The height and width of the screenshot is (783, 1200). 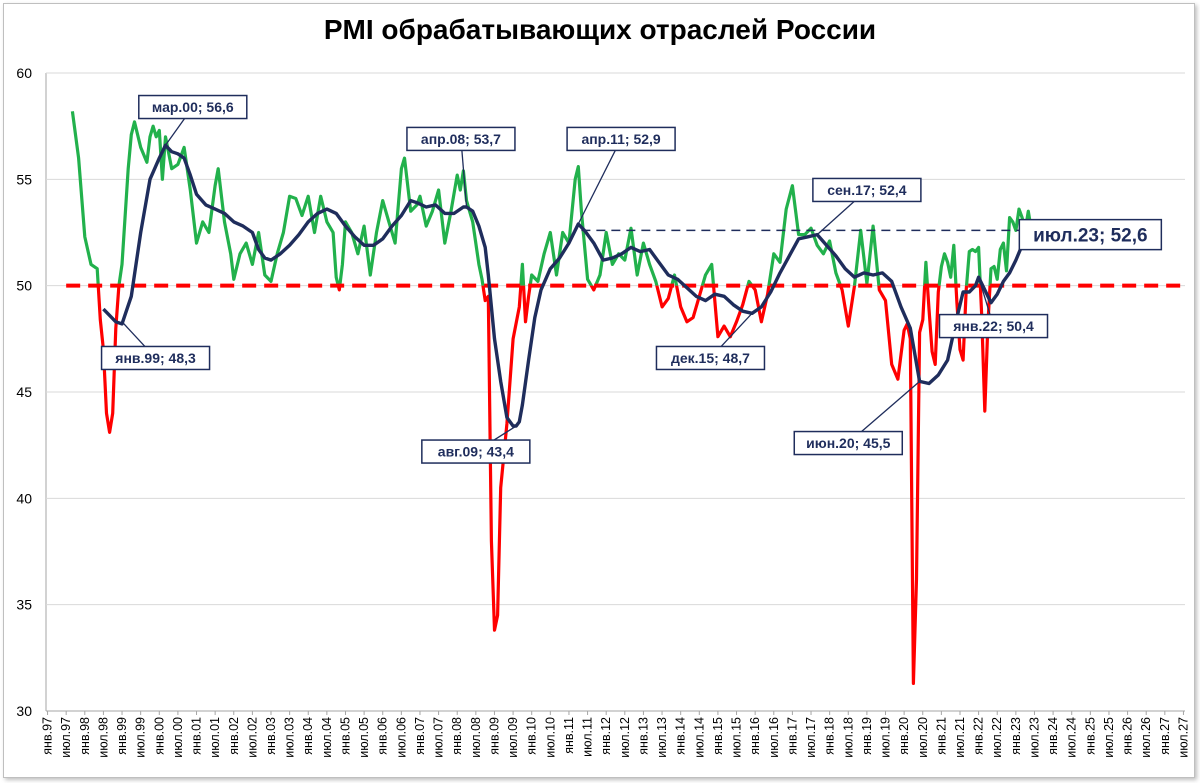 I want to click on x-tick-label: июл.07, so click(x=439, y=737).